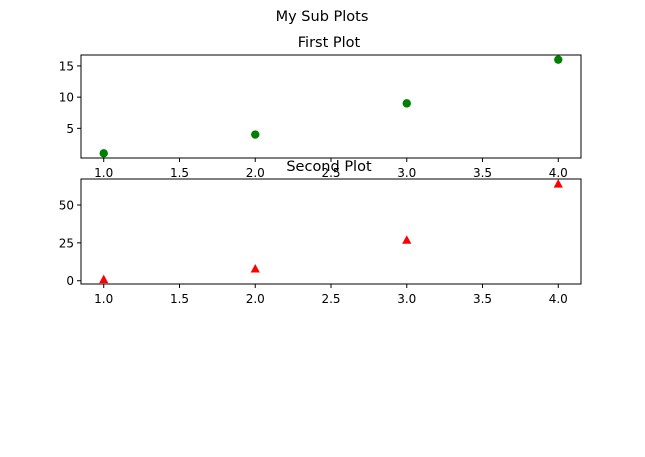 This screenshot has height=457, width=645. I want to click on y-tick-label: 15, so click(66, 66).